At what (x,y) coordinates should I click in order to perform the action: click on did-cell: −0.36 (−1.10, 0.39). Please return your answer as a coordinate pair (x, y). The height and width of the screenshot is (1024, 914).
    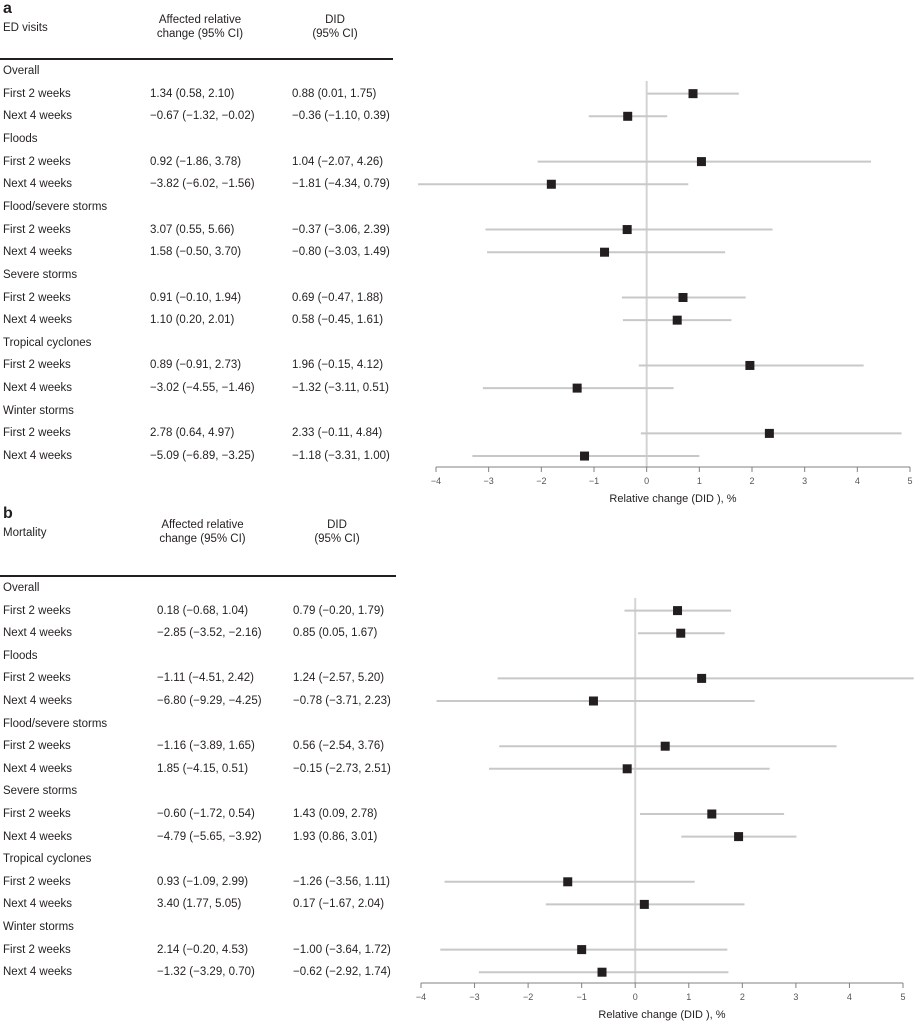
    Looking at the image, I should click on (341, 116).